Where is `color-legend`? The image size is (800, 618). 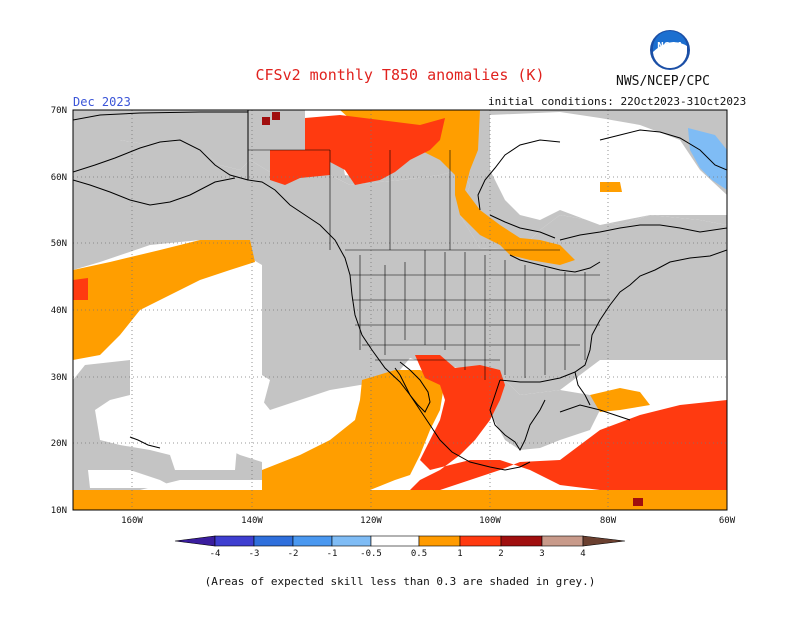
color-legend is located at coordinates (400, 541).